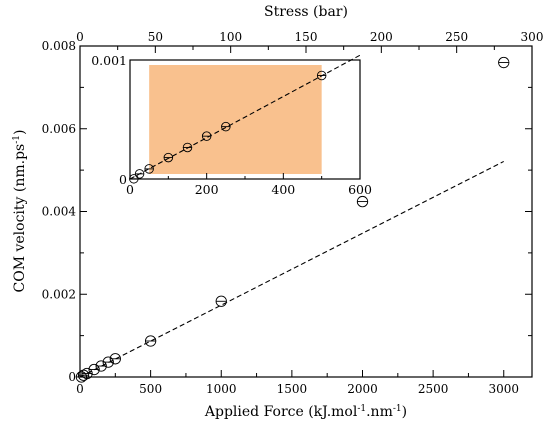 Image resolution: width=555 pixels, height=423 pixels. Describe the element at coordinates (59, 46) in the screenshot. I see `y-tick-label: 0.008` at that location.